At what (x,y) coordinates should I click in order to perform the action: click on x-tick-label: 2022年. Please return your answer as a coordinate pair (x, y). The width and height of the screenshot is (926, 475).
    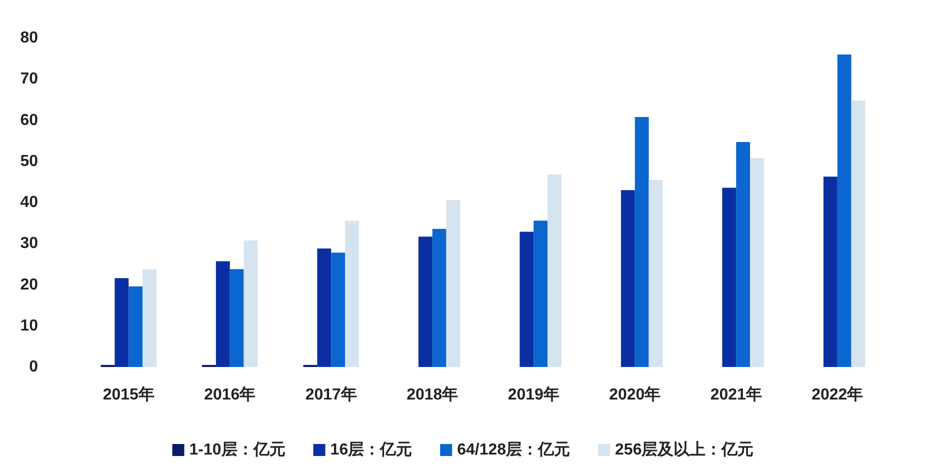
    Looking at the image, I should click on (838, 395).